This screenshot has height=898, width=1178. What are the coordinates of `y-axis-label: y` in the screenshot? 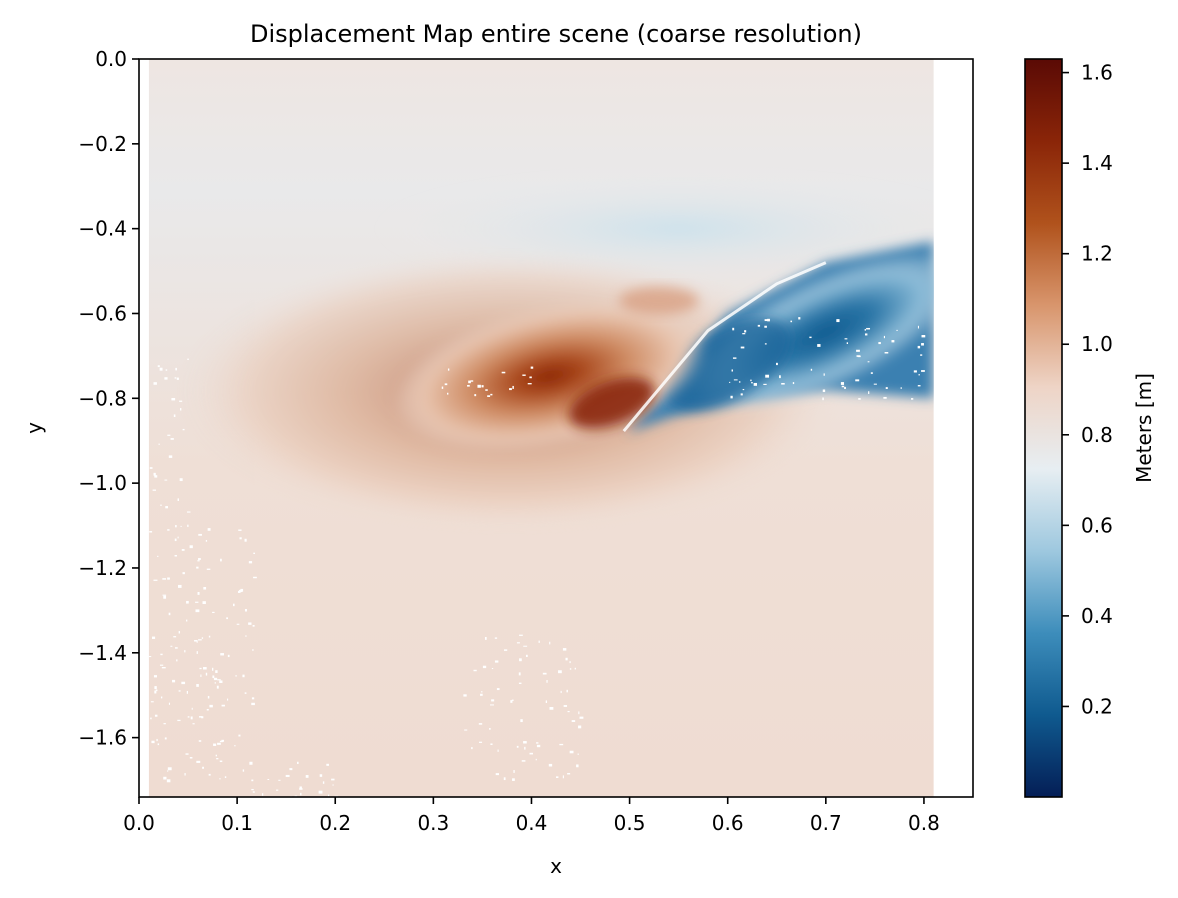 It's located at (34, 428).